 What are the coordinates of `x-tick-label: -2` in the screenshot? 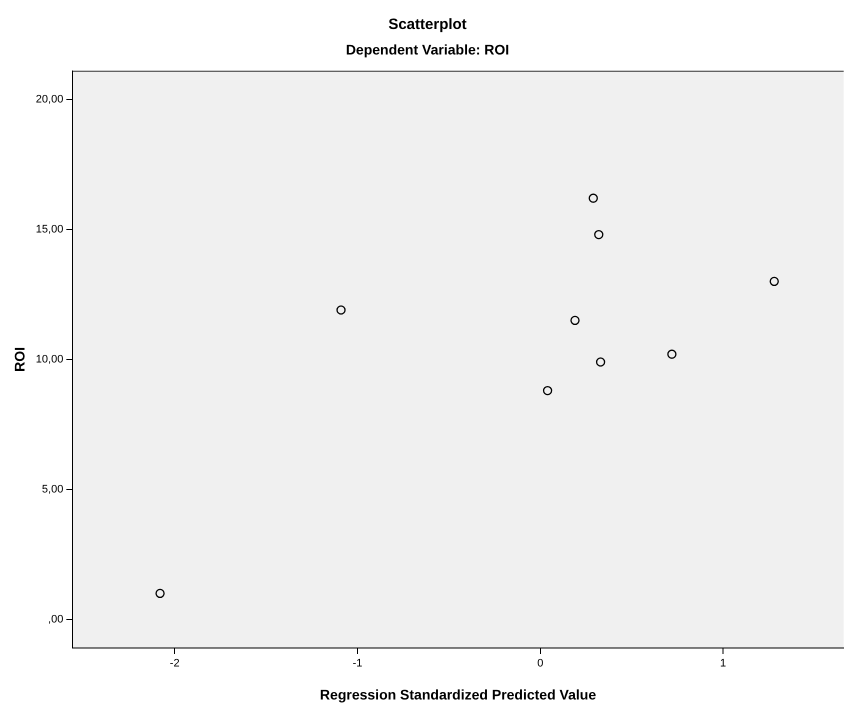 It's located at (175, 664).